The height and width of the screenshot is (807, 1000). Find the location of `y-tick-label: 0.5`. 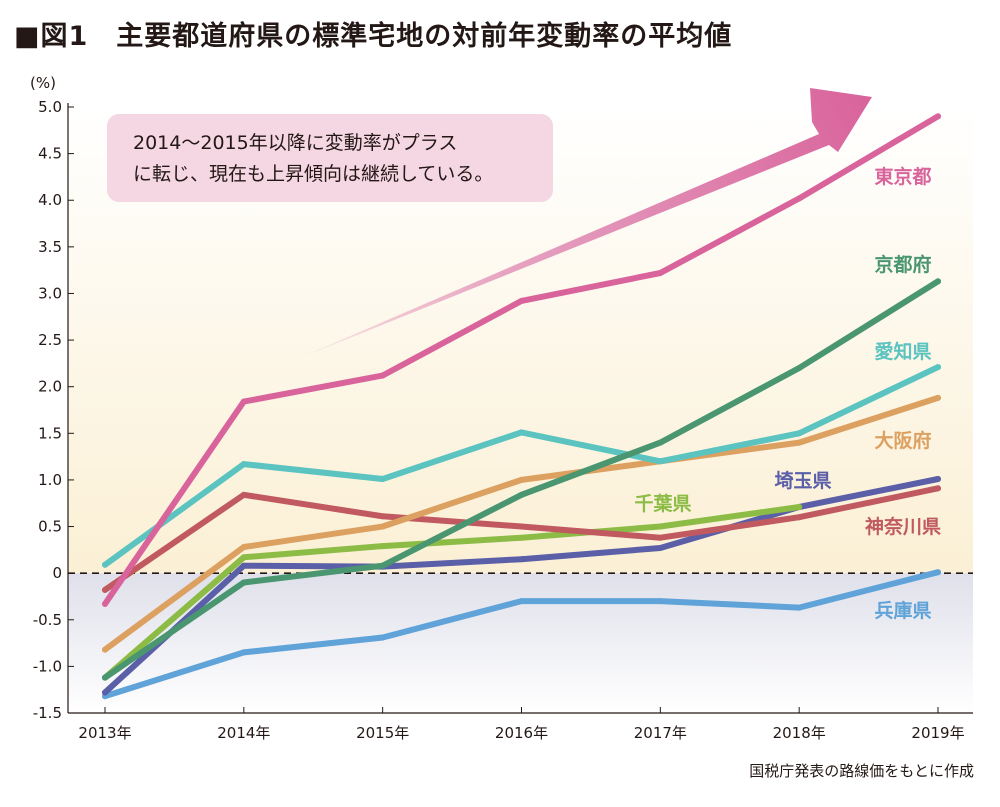

y-tick-label: 0.5 is located at coordinates (50, 527).